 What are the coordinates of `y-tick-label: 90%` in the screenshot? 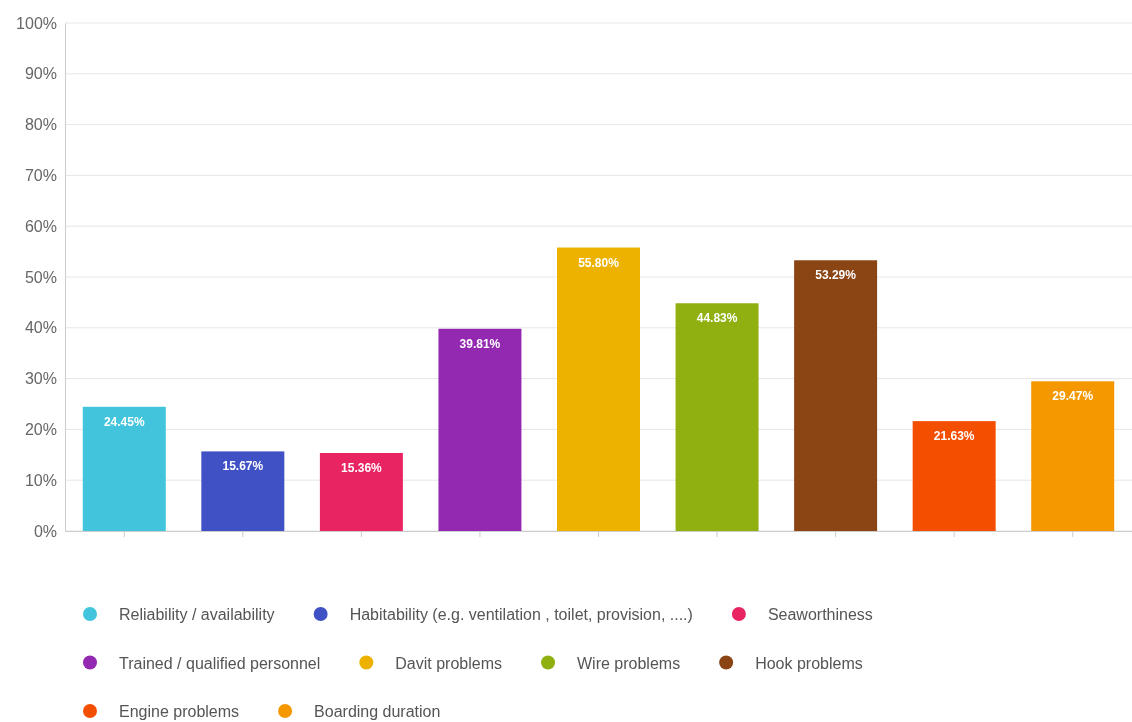 It's located at (40, 74).